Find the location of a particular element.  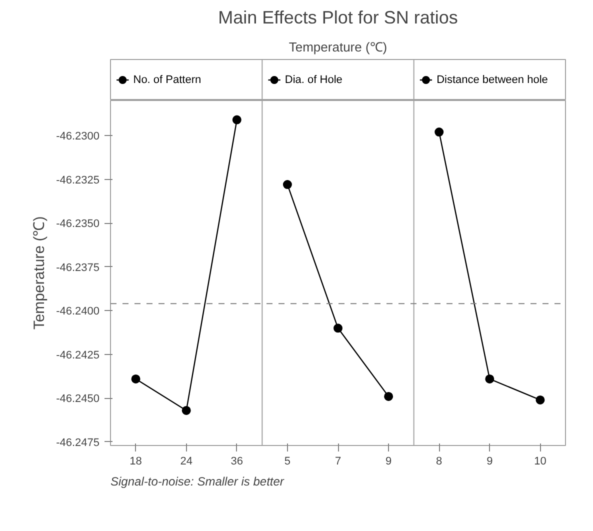

y-tick-label: -46.2450 is located at coordinates (78, 399).